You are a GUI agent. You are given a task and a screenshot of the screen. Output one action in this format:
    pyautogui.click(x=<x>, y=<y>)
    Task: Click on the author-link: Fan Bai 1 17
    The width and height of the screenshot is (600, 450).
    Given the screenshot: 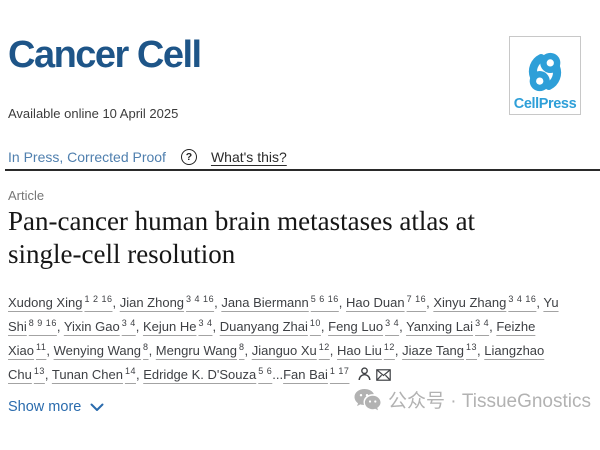 What is the action you would take?
    pyautogui.click(x=316, y=373)
    